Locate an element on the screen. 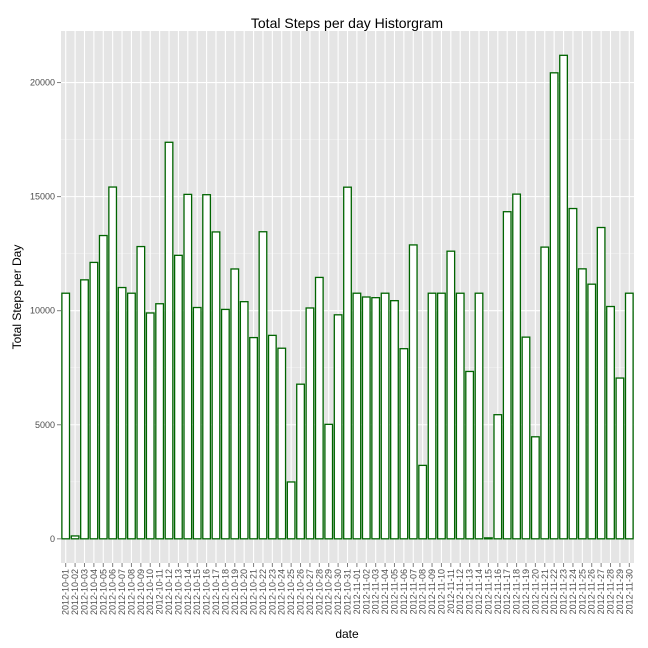 The height and width of the screenshot is (648, 648). y-tick-label: 0 is located at coordinates (52, 539).